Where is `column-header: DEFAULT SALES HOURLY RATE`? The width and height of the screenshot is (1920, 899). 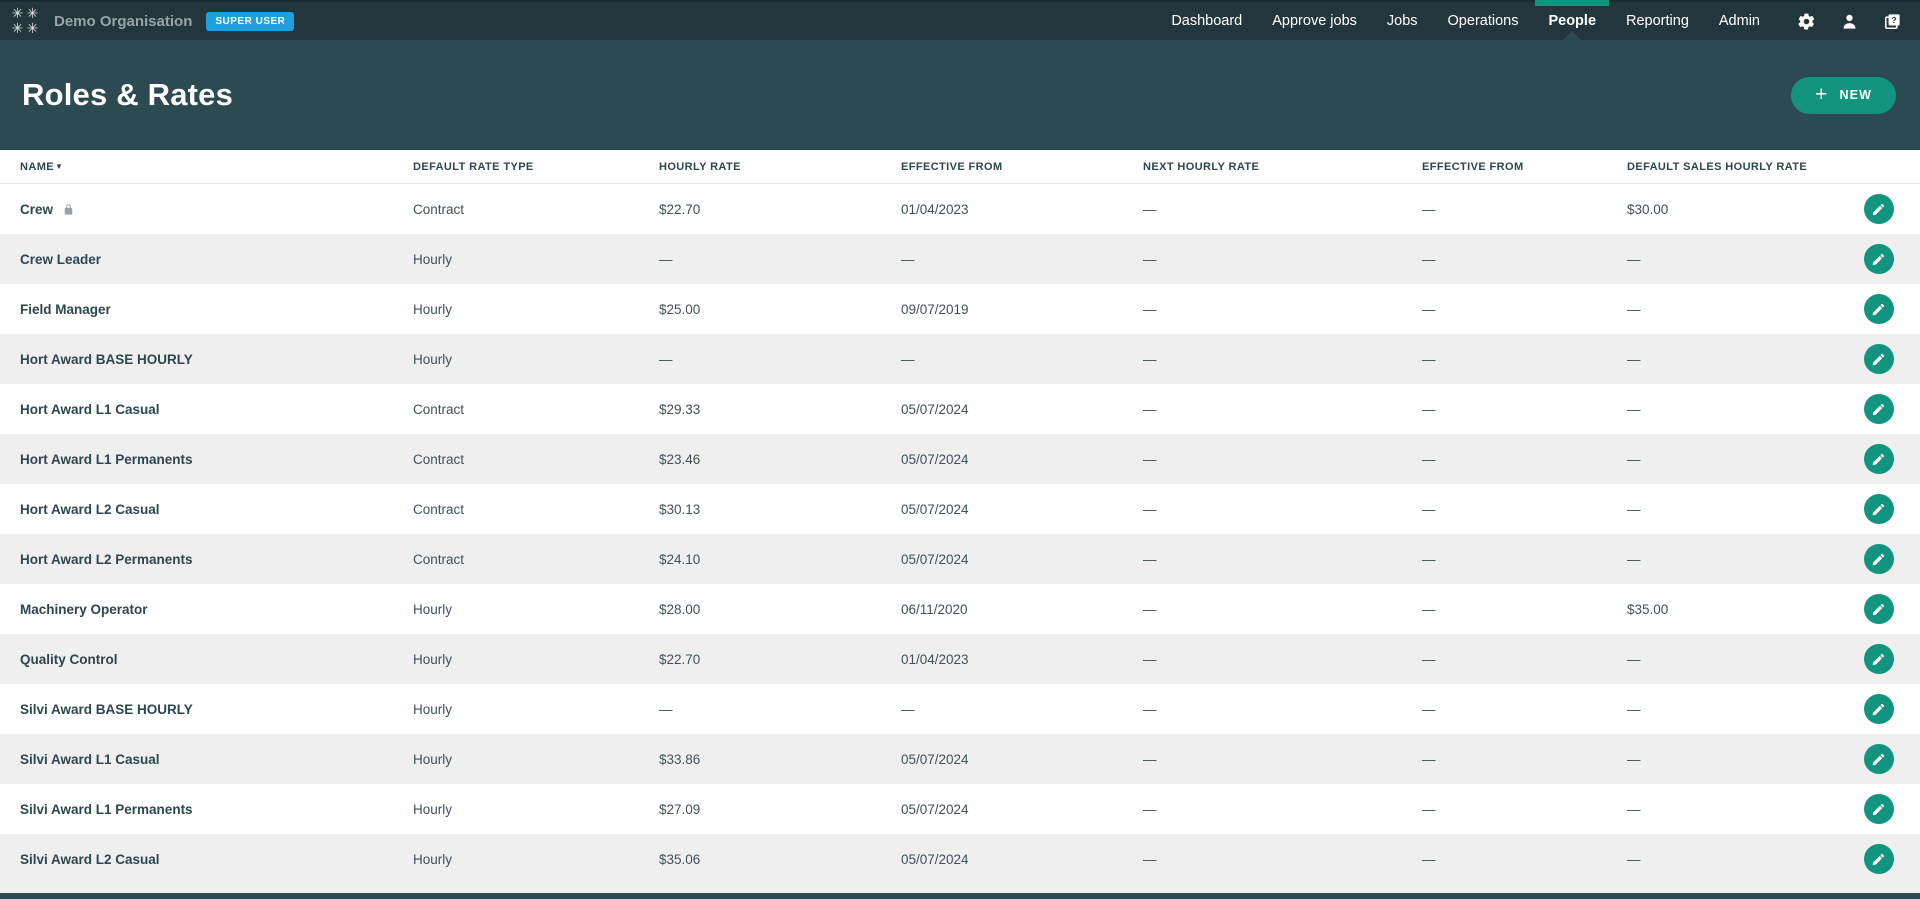 column-header: DEFAULT SALES HOURLY RATE is located at coordinates (1742, 167).